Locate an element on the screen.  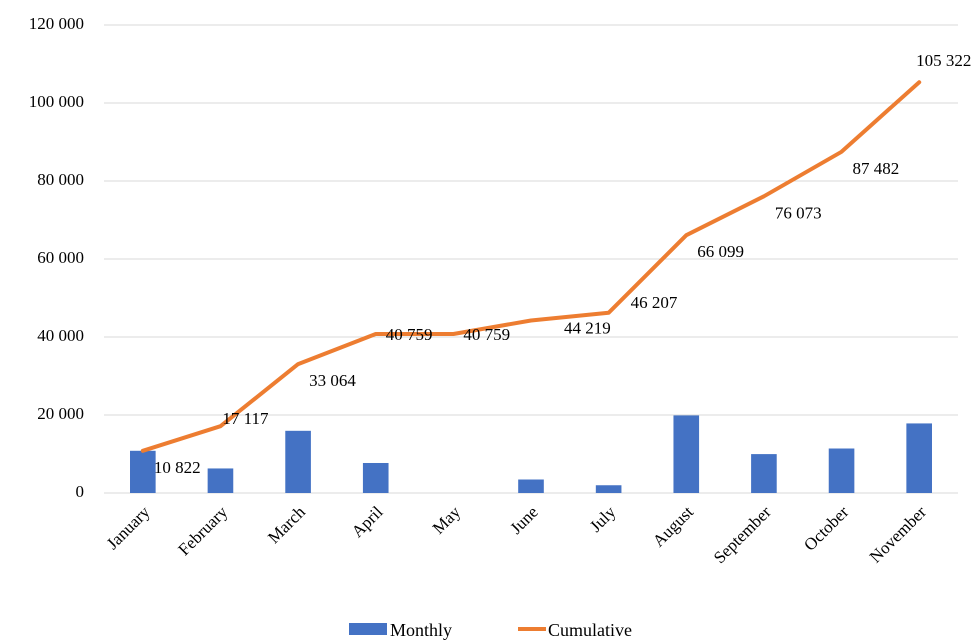
x-tick-label: May is located at coordinates (447, 520).